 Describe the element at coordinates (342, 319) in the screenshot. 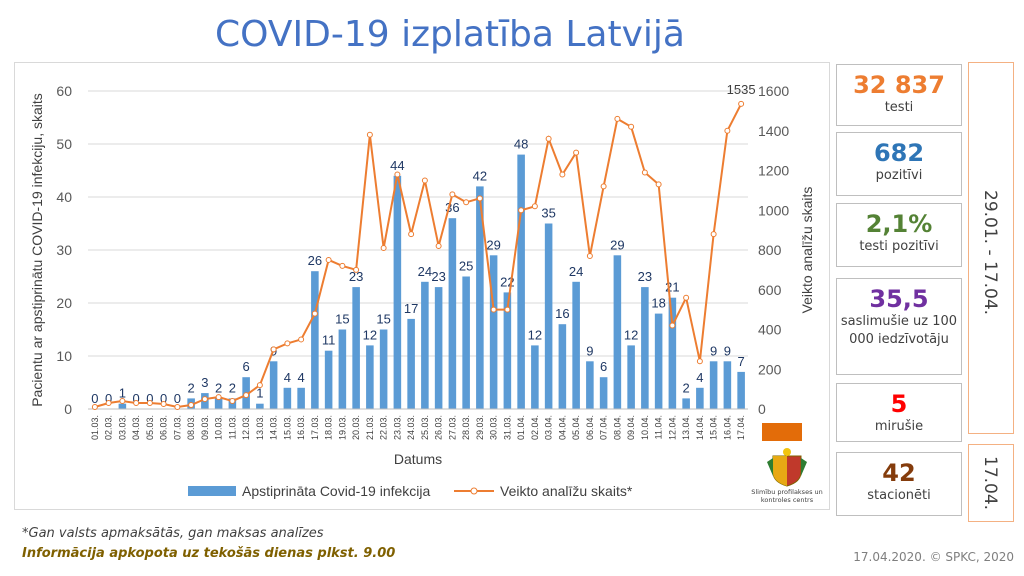

I see `bar-label: 15` at that location.